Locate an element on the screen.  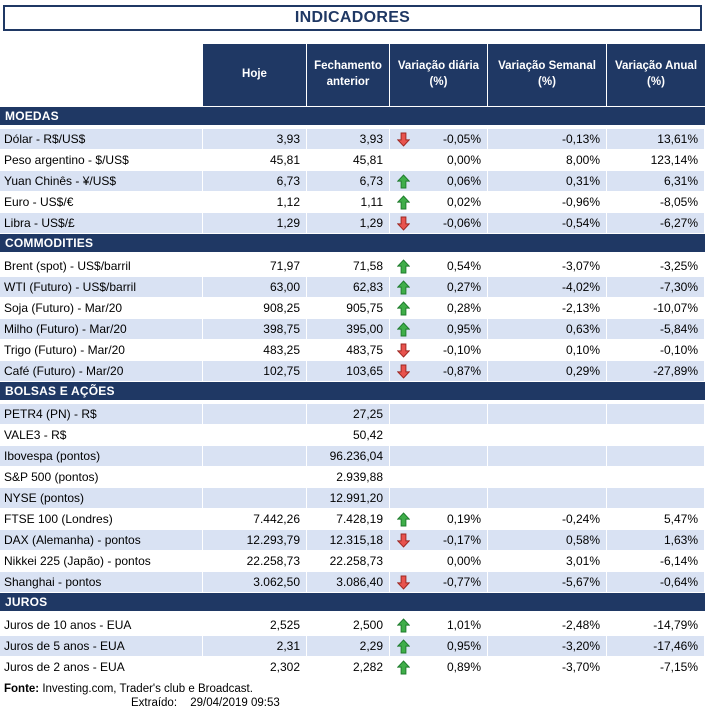
row-label: Shanghai - pontos is located at coordinates (101, 582).